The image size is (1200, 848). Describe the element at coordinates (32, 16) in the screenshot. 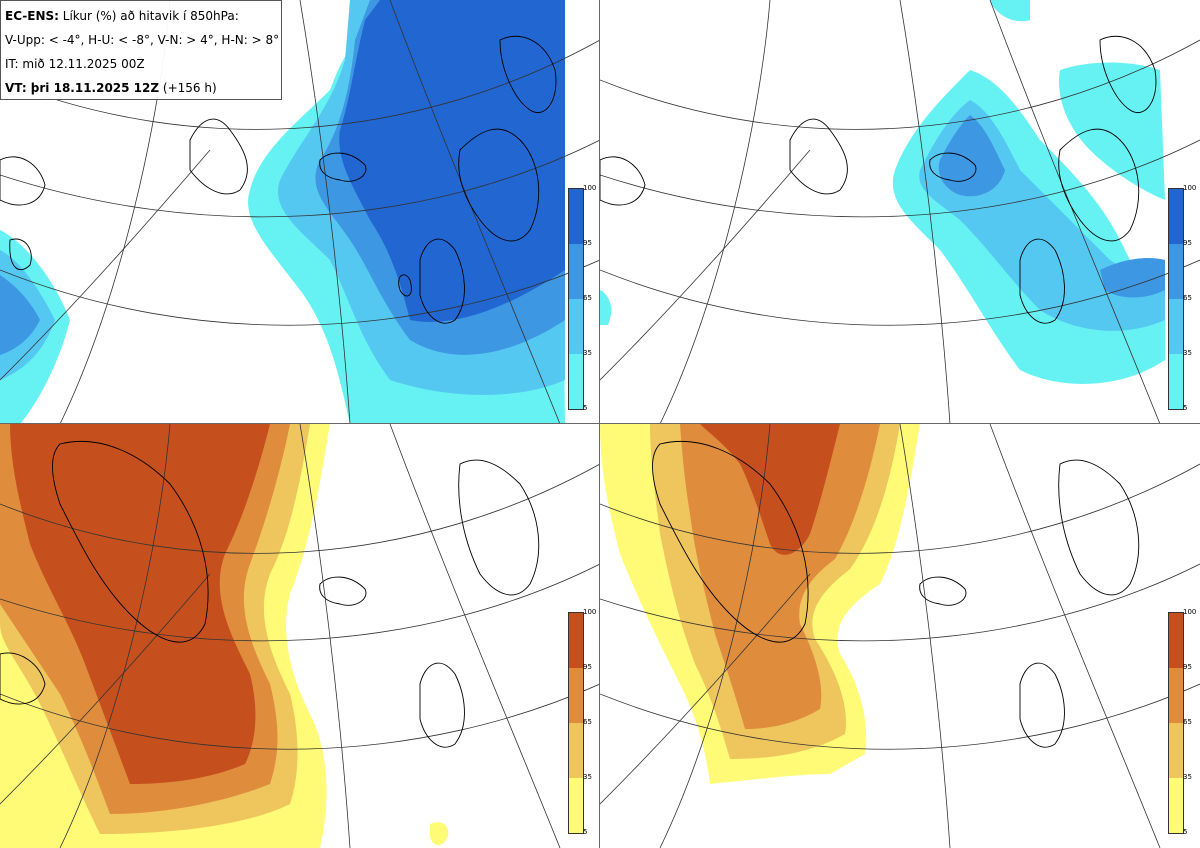

I see `model-name: EC-ENS:` at that location.